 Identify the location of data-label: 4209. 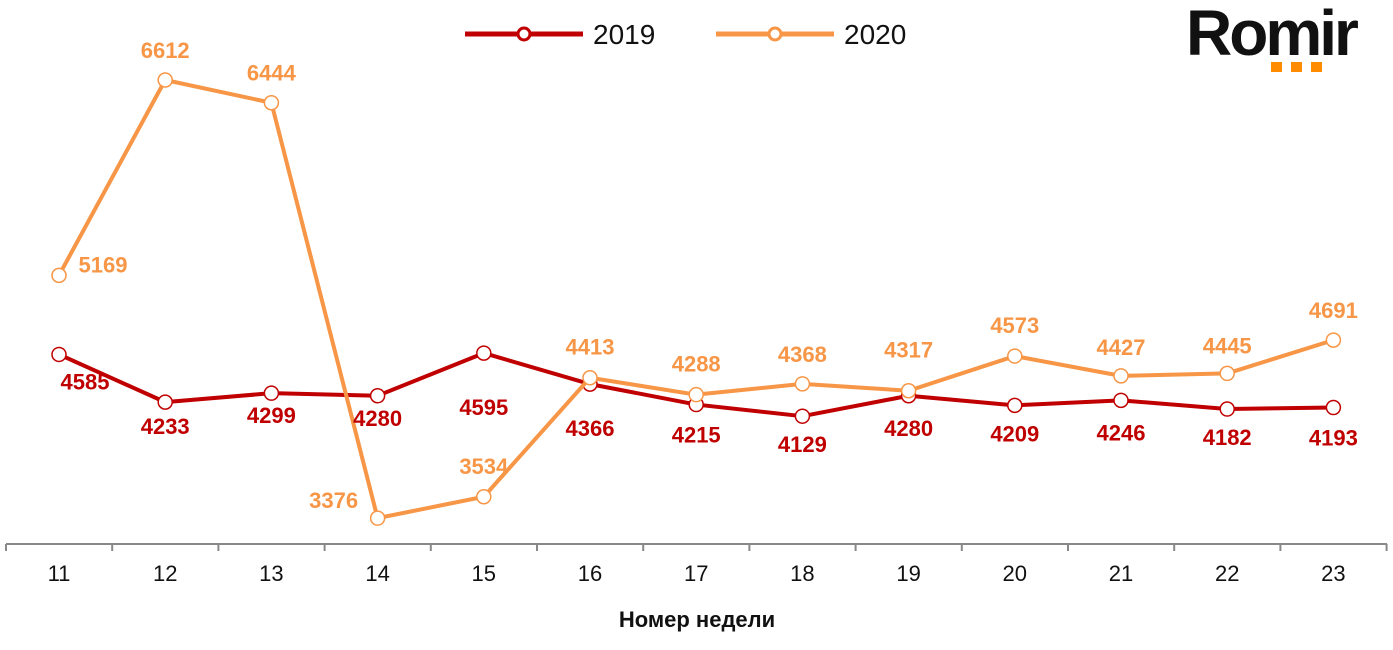
(1014, 433).